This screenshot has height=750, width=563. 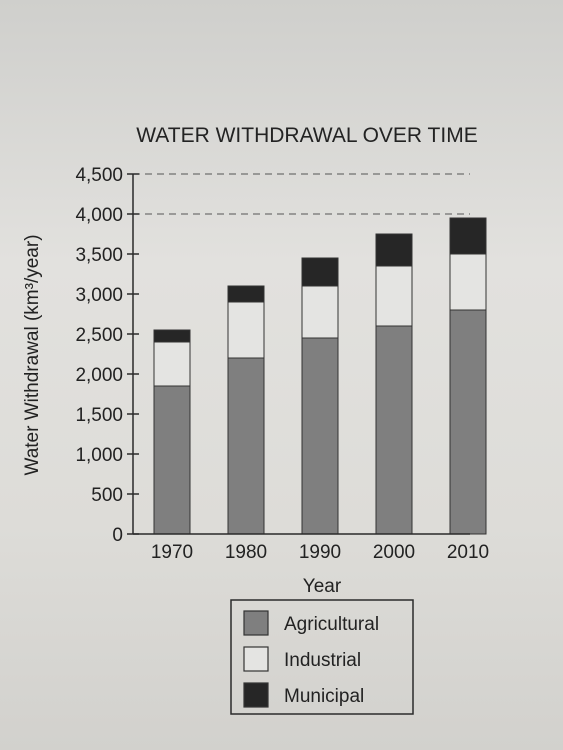 I want to click on bar-stack-2000, so click(x=394, y=384).